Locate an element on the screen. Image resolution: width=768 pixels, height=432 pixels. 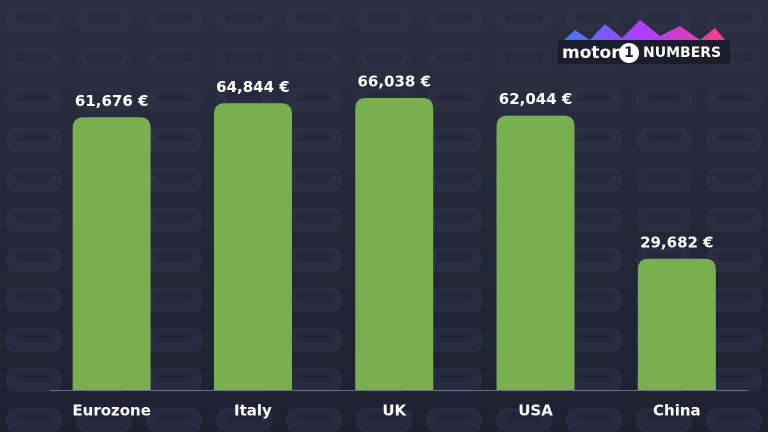
value-label: 66,038 € is located at coordinates (394, 82).